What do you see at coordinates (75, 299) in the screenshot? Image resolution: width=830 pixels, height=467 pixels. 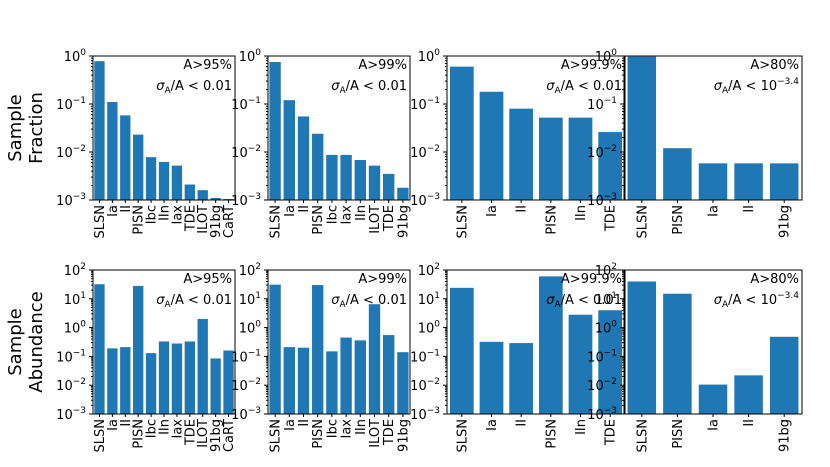 I see `y-tick-label: 10¹` at bounding box center [75, 299].